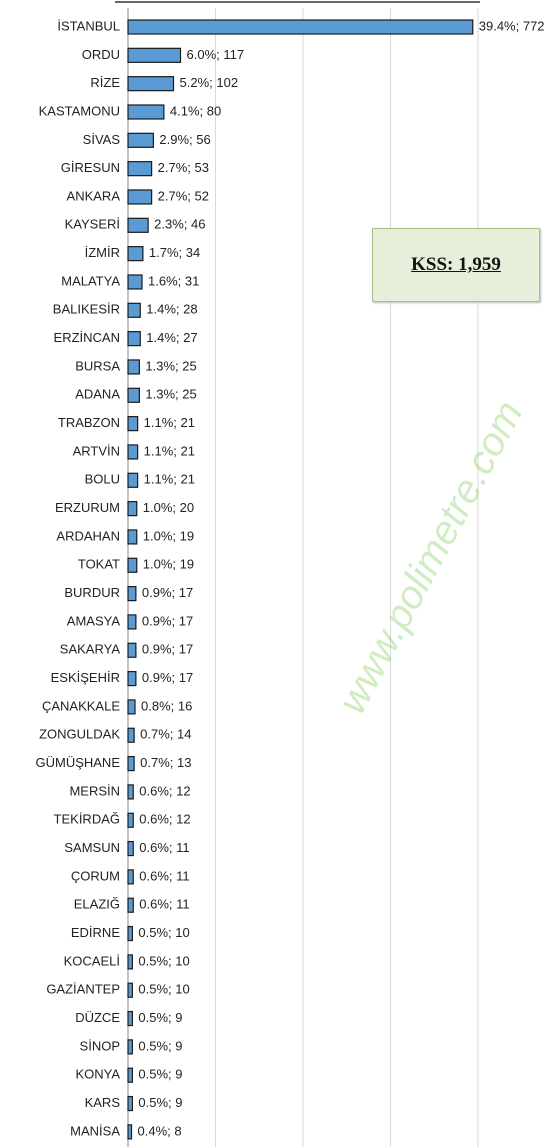  Describe the element at coordinates (79, 734) in the screenshot. I see `y-tick-label: ZONGULDAK` at that location.